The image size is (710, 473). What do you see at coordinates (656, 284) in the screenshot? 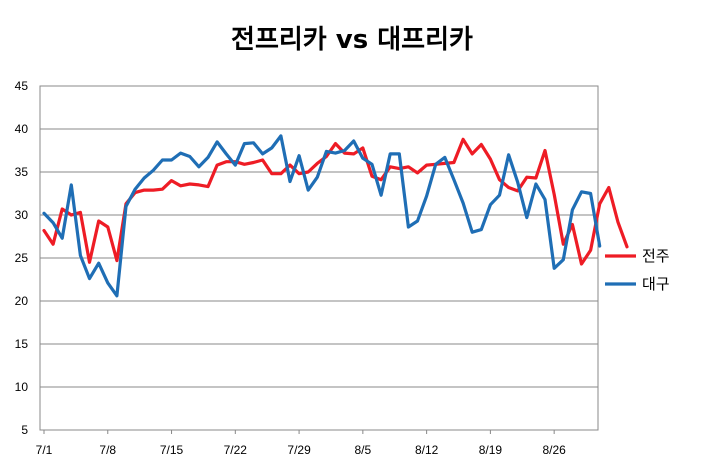
I see `legend-label: 대구` at bounding box center [656, 284].